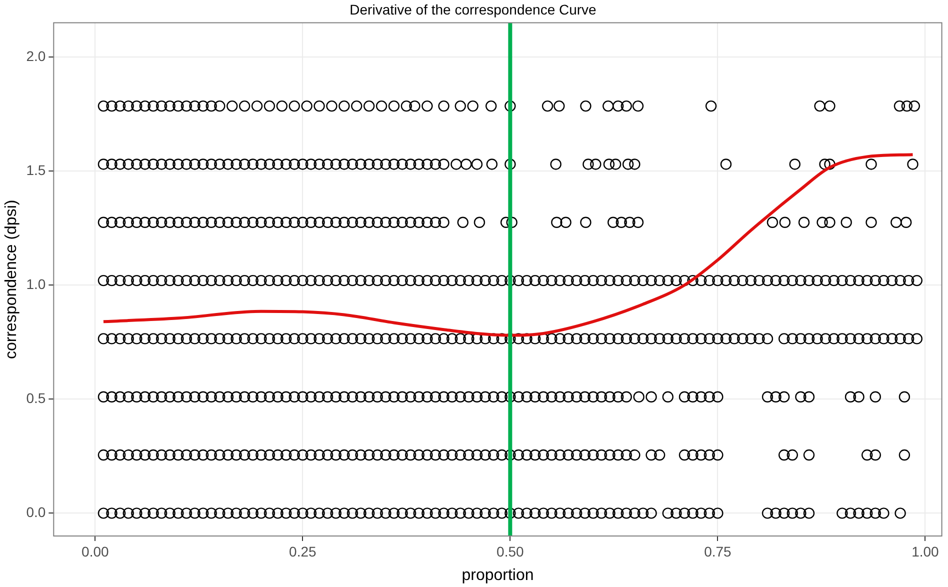 The image size is (948, 587). I want to click on x-tick-label: 0.75, so click(718, 551).